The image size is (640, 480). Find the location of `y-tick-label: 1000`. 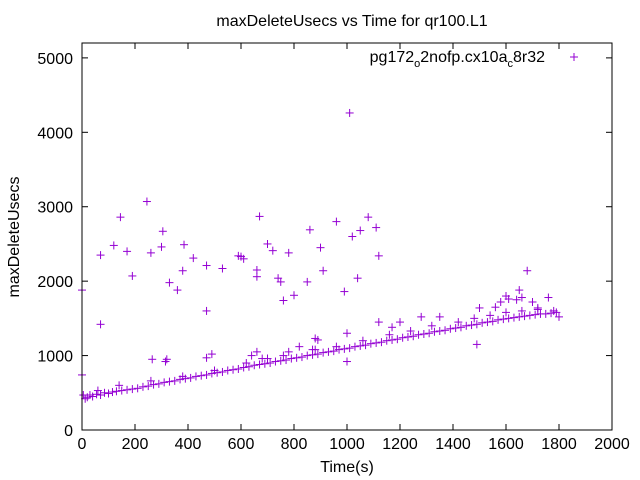

y-tick-label: 1000 is located at coordinates (55, 357).